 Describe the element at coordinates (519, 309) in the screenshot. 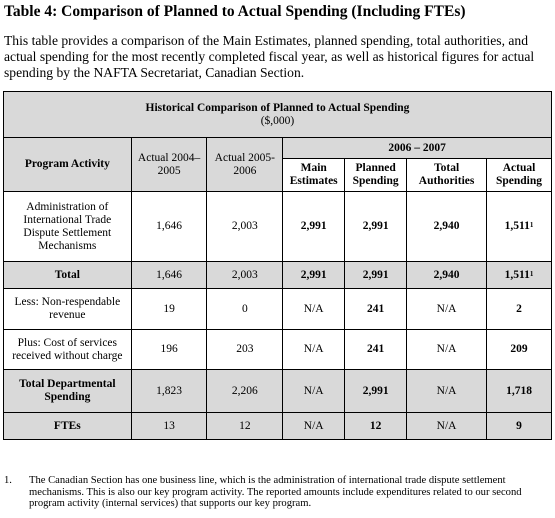

I see `cell-actual-spending: 2` at that location.